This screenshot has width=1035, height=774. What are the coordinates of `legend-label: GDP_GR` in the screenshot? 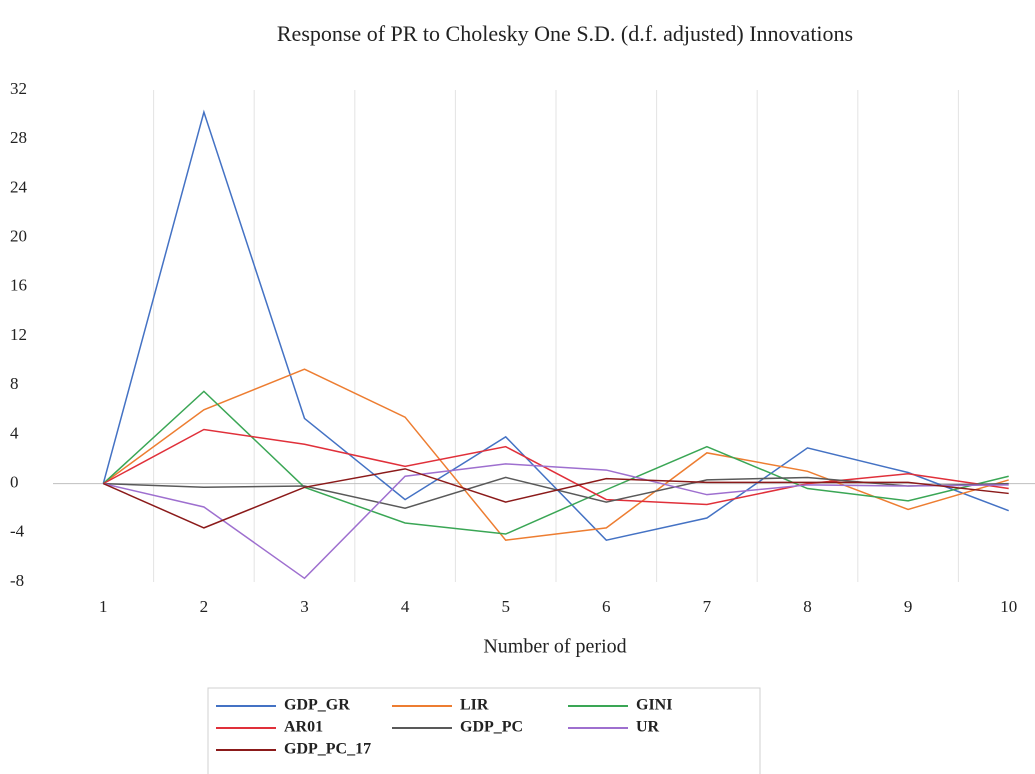 It's located at (317, 705).